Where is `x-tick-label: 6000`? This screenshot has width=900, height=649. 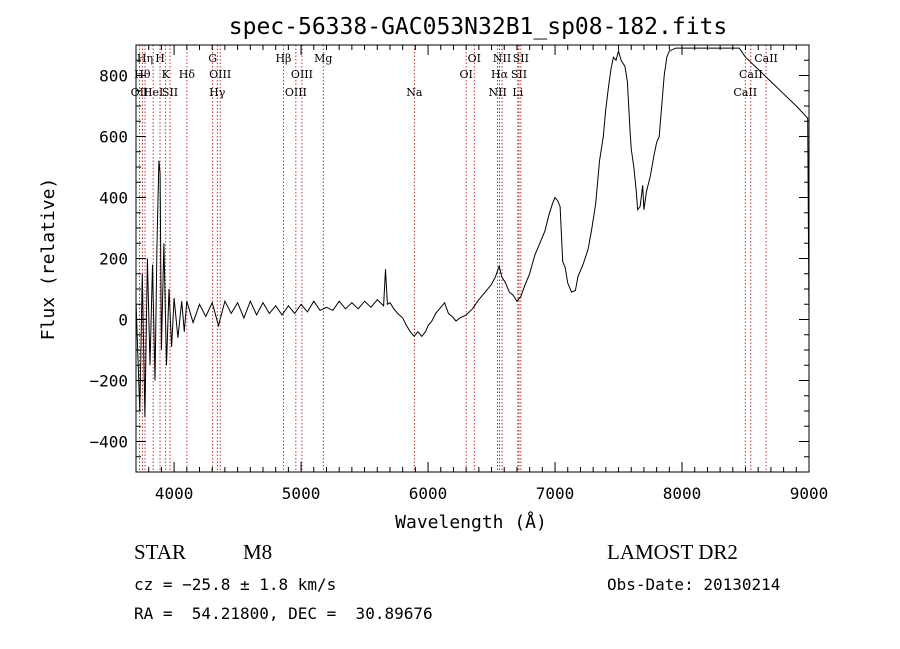 x-tick-label: 6000 is located at coordinates (428, 493).